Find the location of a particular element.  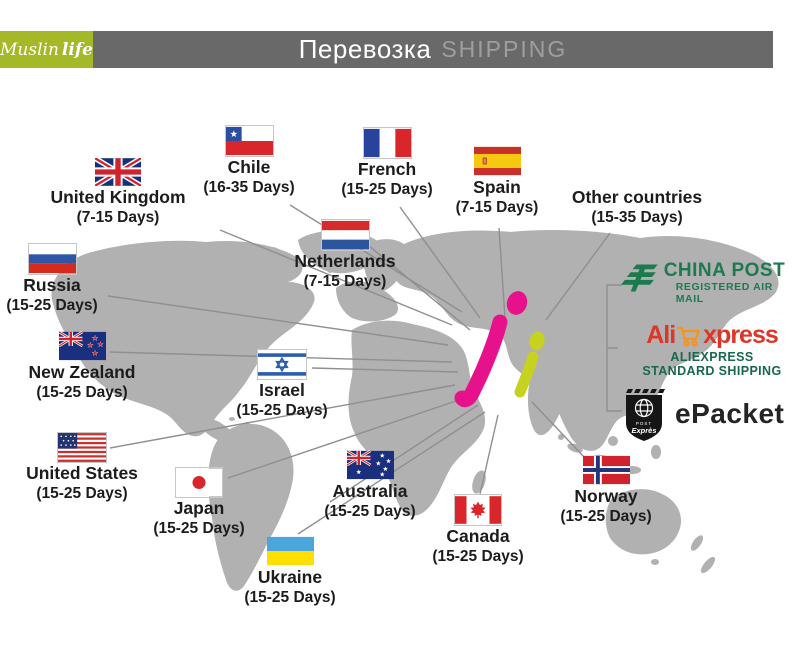

epacket-shield-text2: Exprès is located at coordinates (643, 430).